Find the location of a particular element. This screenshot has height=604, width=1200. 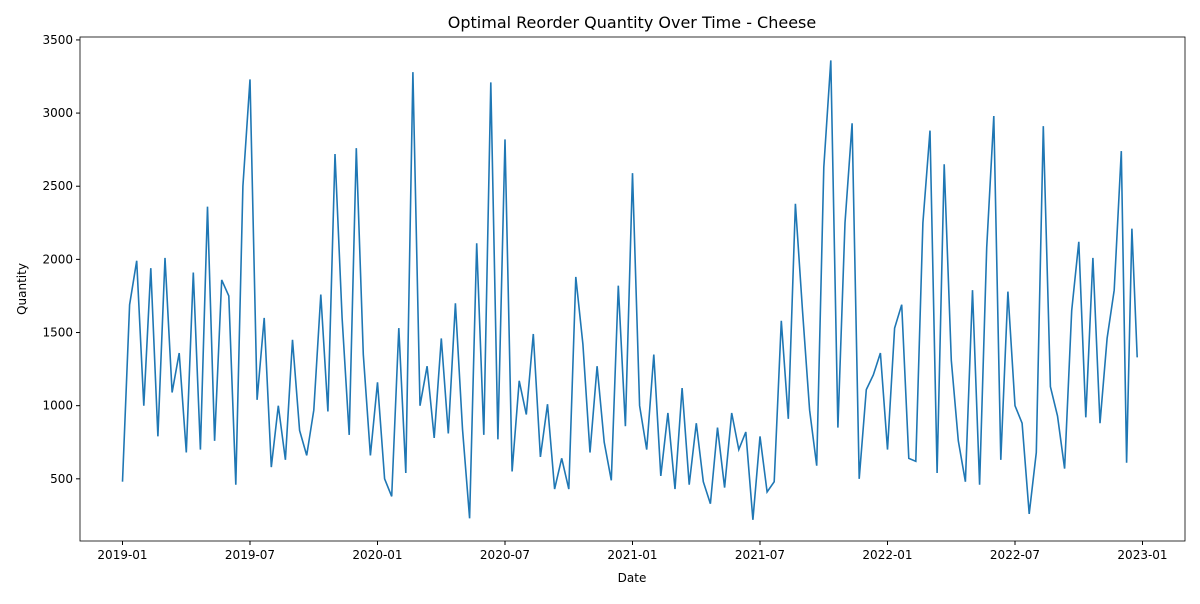

y-tick-label: 1000 is located at coordinates (57, 406).